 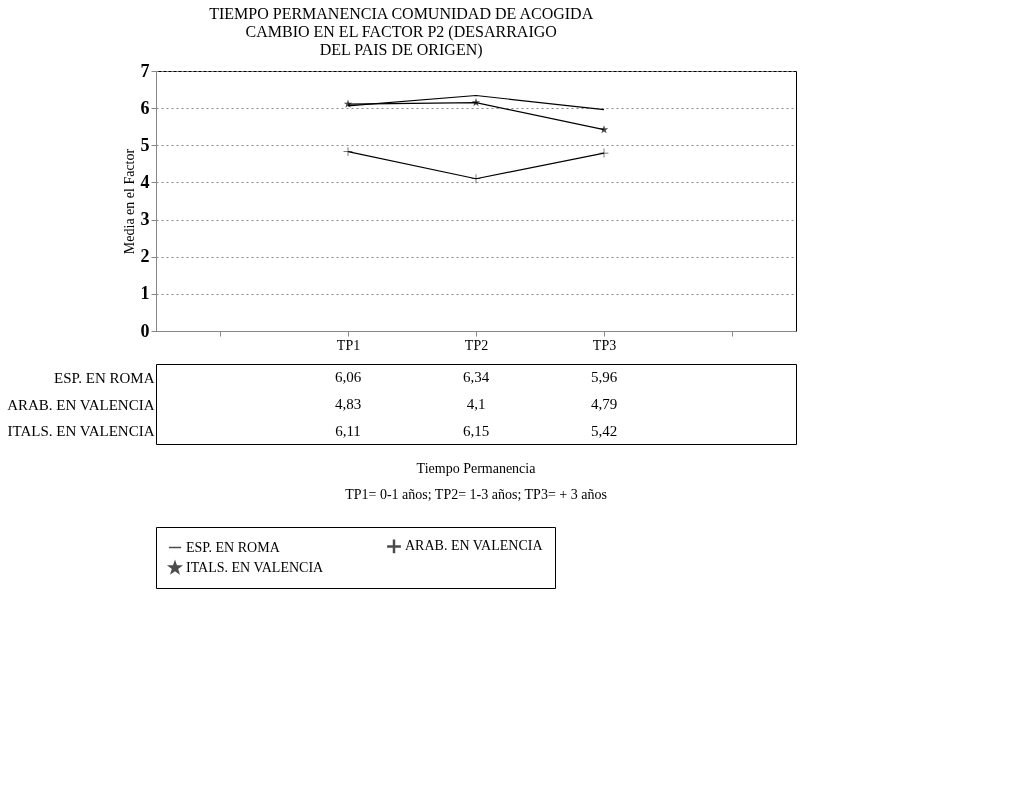 I want to click on y-tick-label: 4, so click(x=145, y=181).